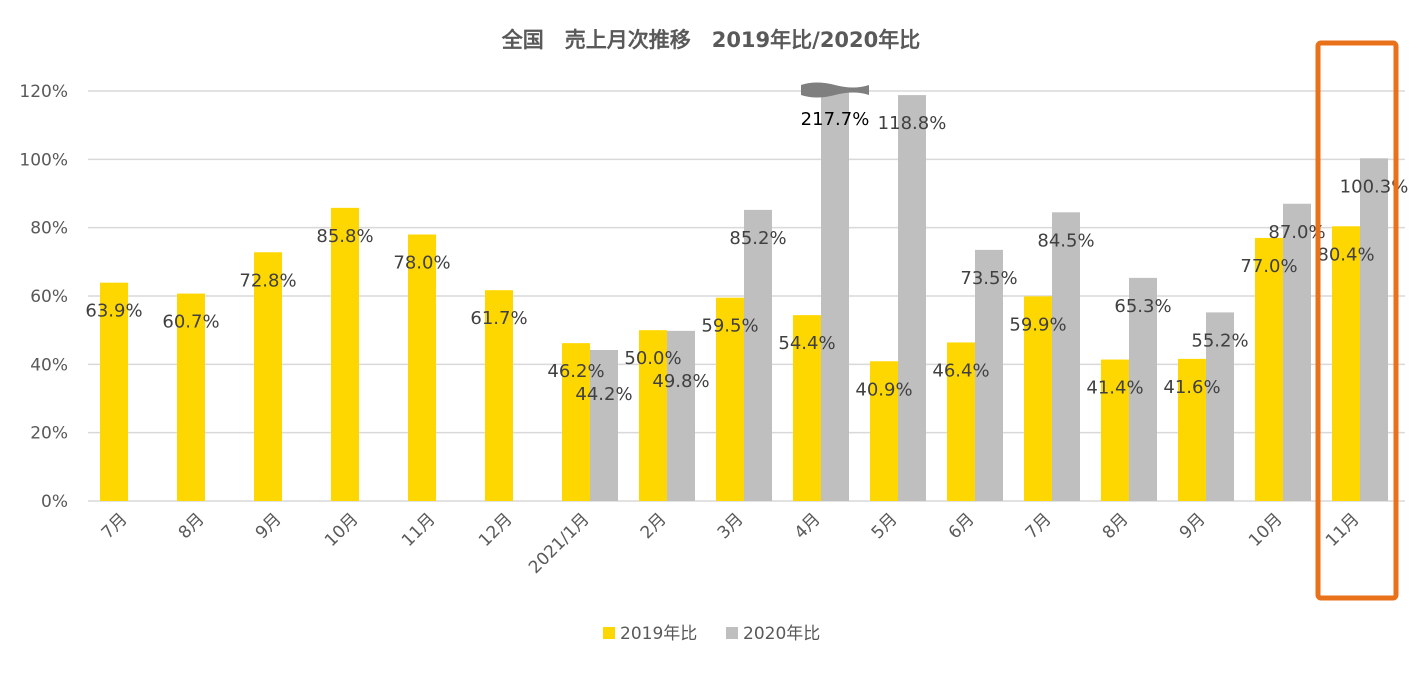  What do you see at coordinates (1065, 240) in the screenshot?
I see `data-label: 84.5%` at bounding box center [1065, 240].